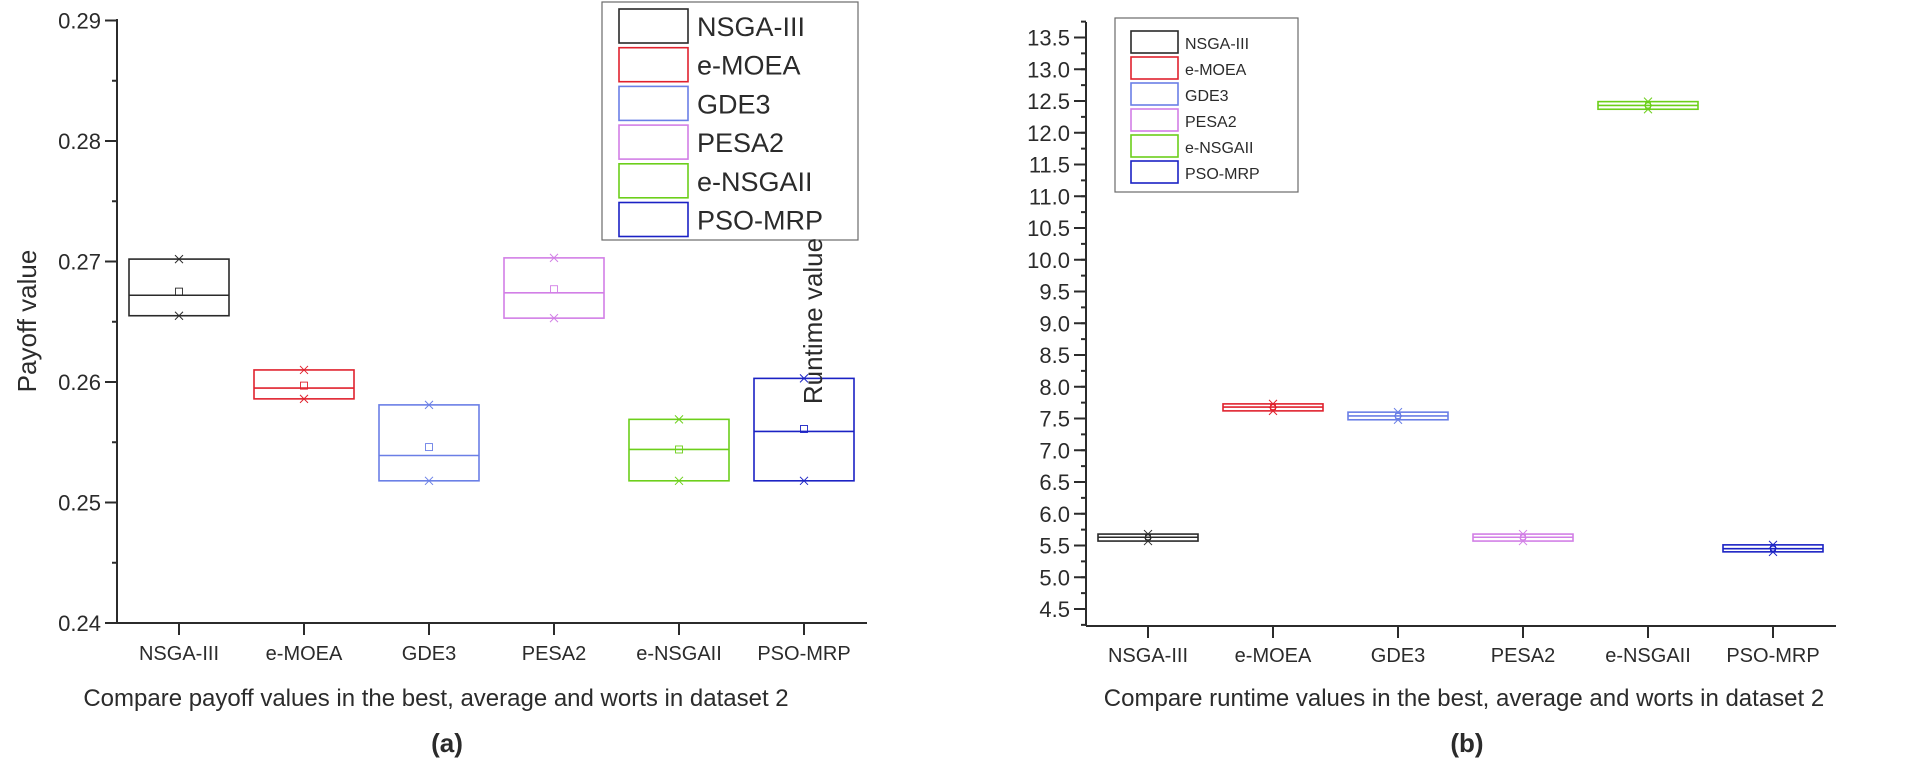 The image size is (1919, 770). I want to click on chart-a-box-rect, so click(429, 443).